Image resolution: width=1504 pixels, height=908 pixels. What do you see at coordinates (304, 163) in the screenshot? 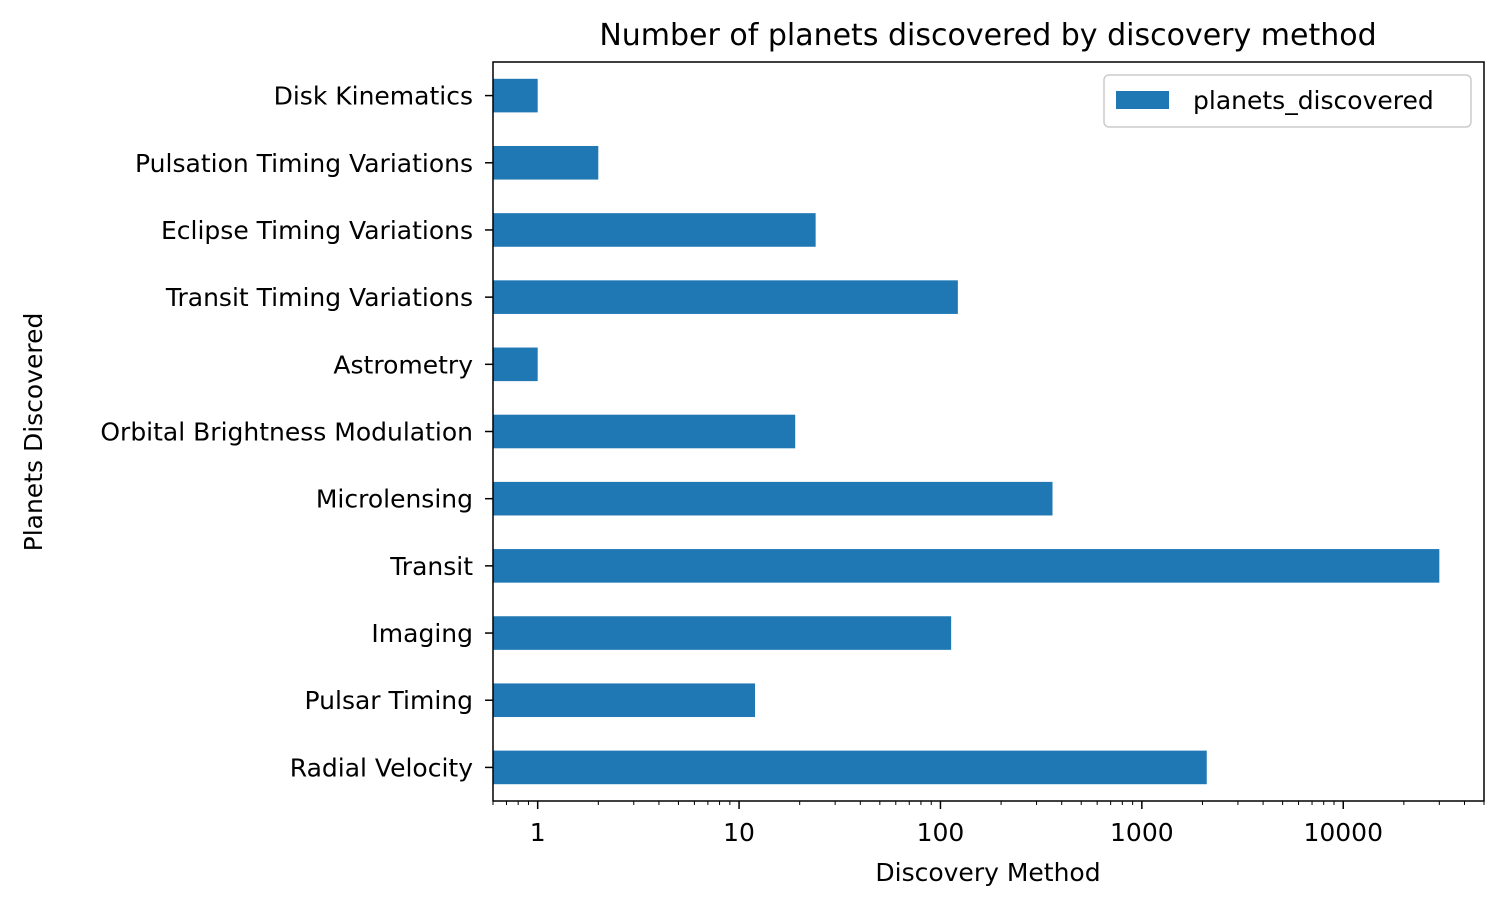
I see `y-tick-label: Pulsation Timing Variations` at bounding box center [304, 163].